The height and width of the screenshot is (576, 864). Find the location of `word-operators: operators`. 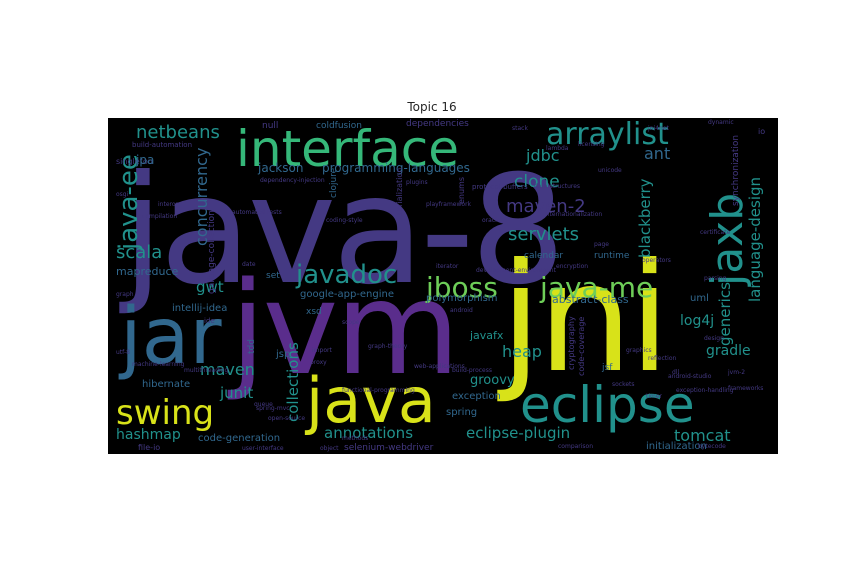

word-operators: operators is located at coordinates (656, 260).